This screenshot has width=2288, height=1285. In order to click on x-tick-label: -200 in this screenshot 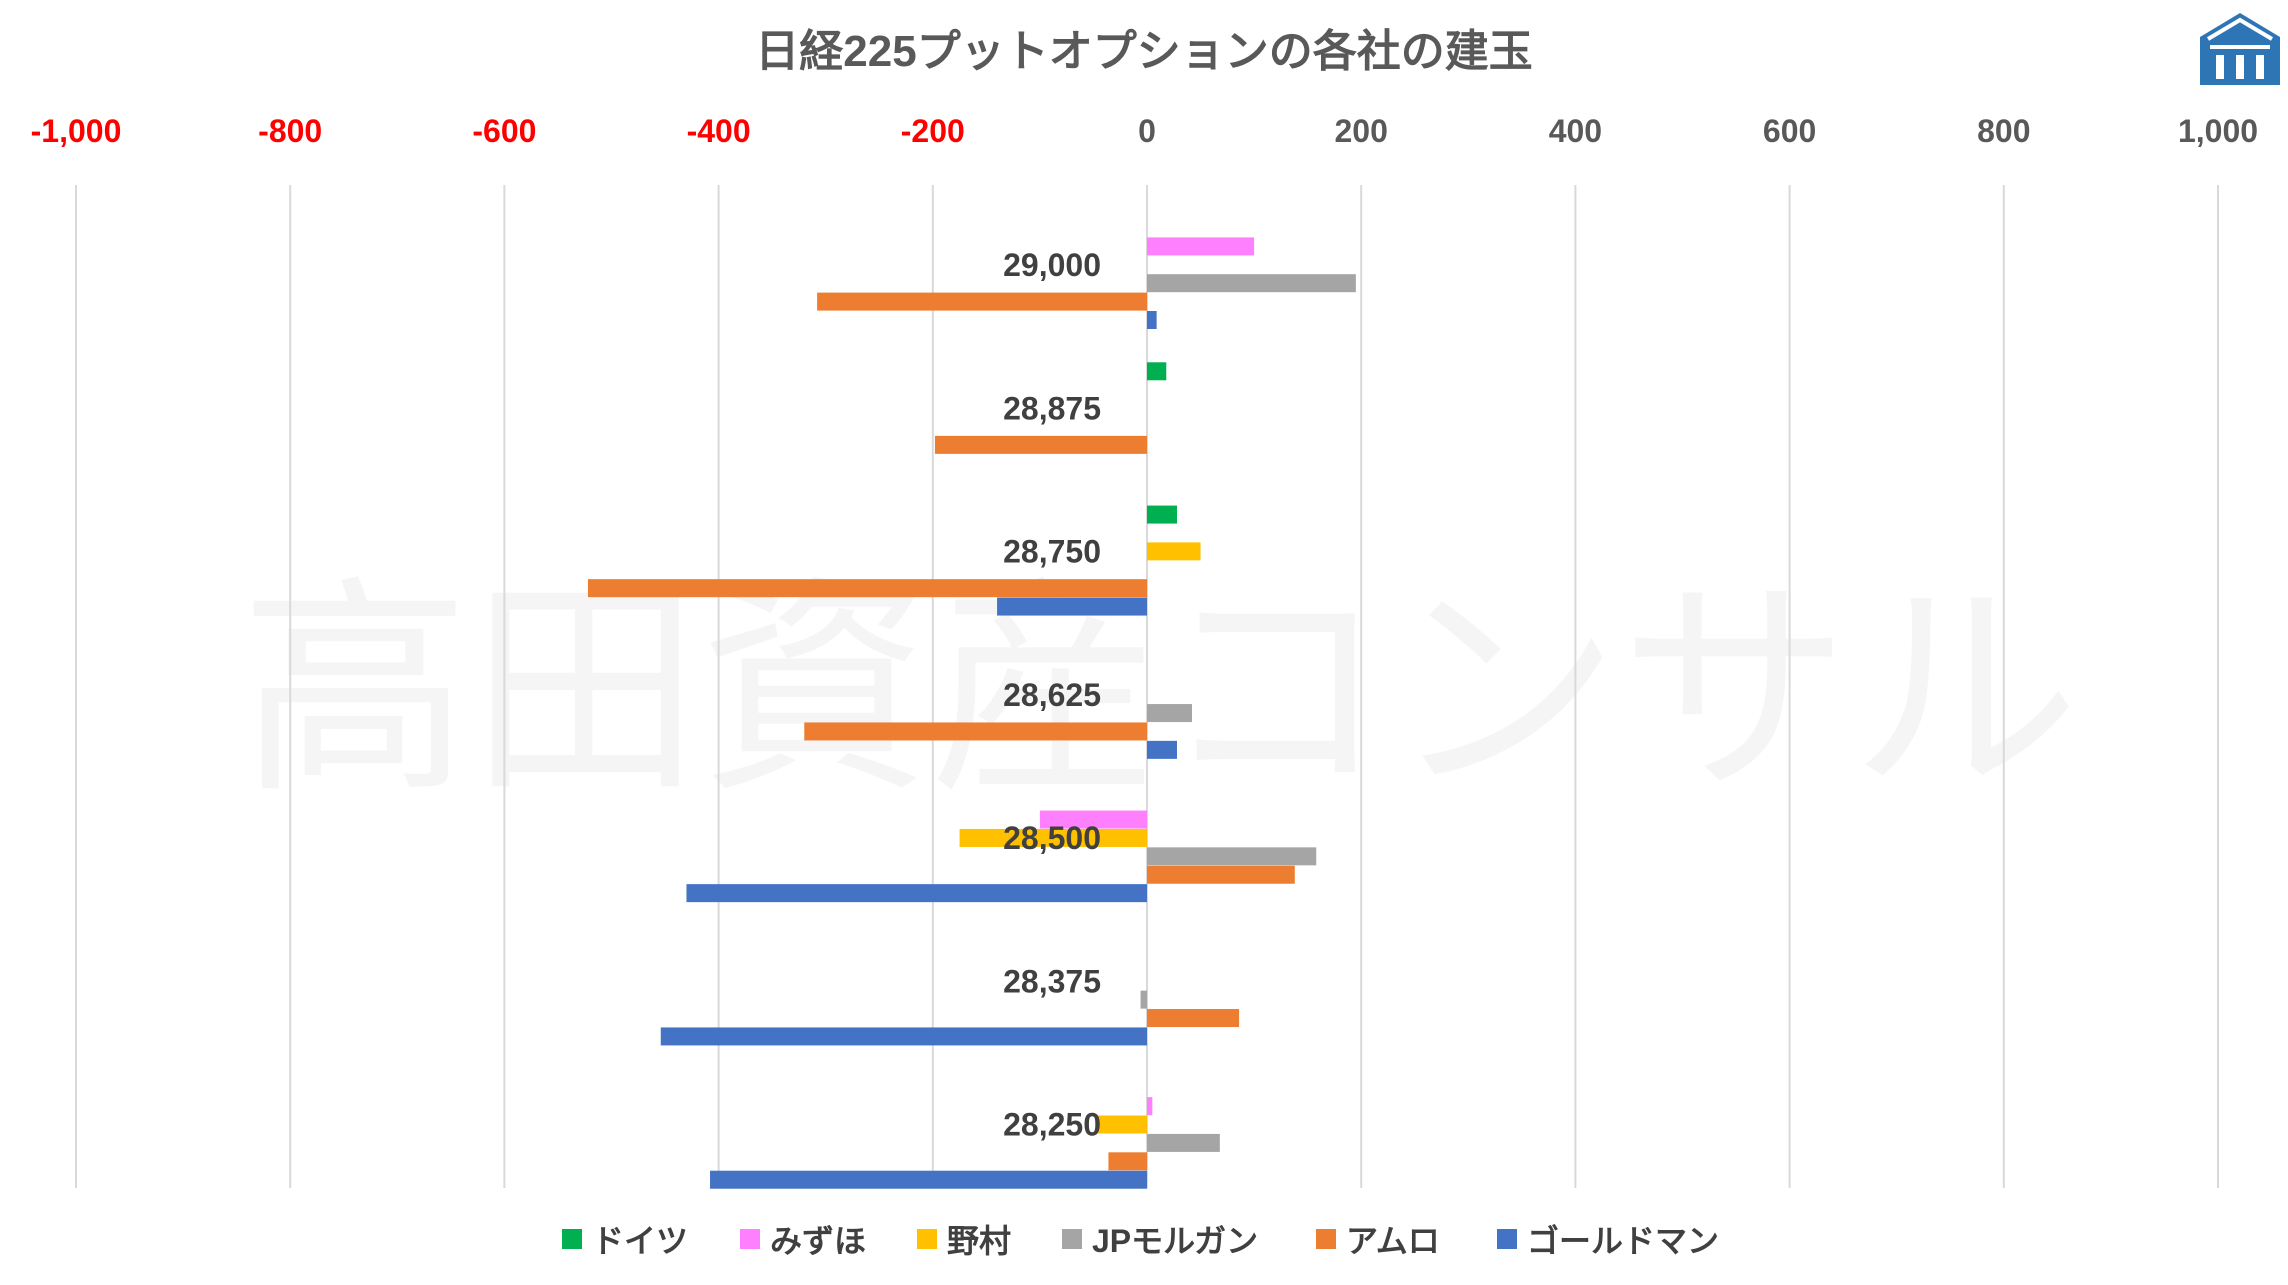, I will do `click(933, 131)`.